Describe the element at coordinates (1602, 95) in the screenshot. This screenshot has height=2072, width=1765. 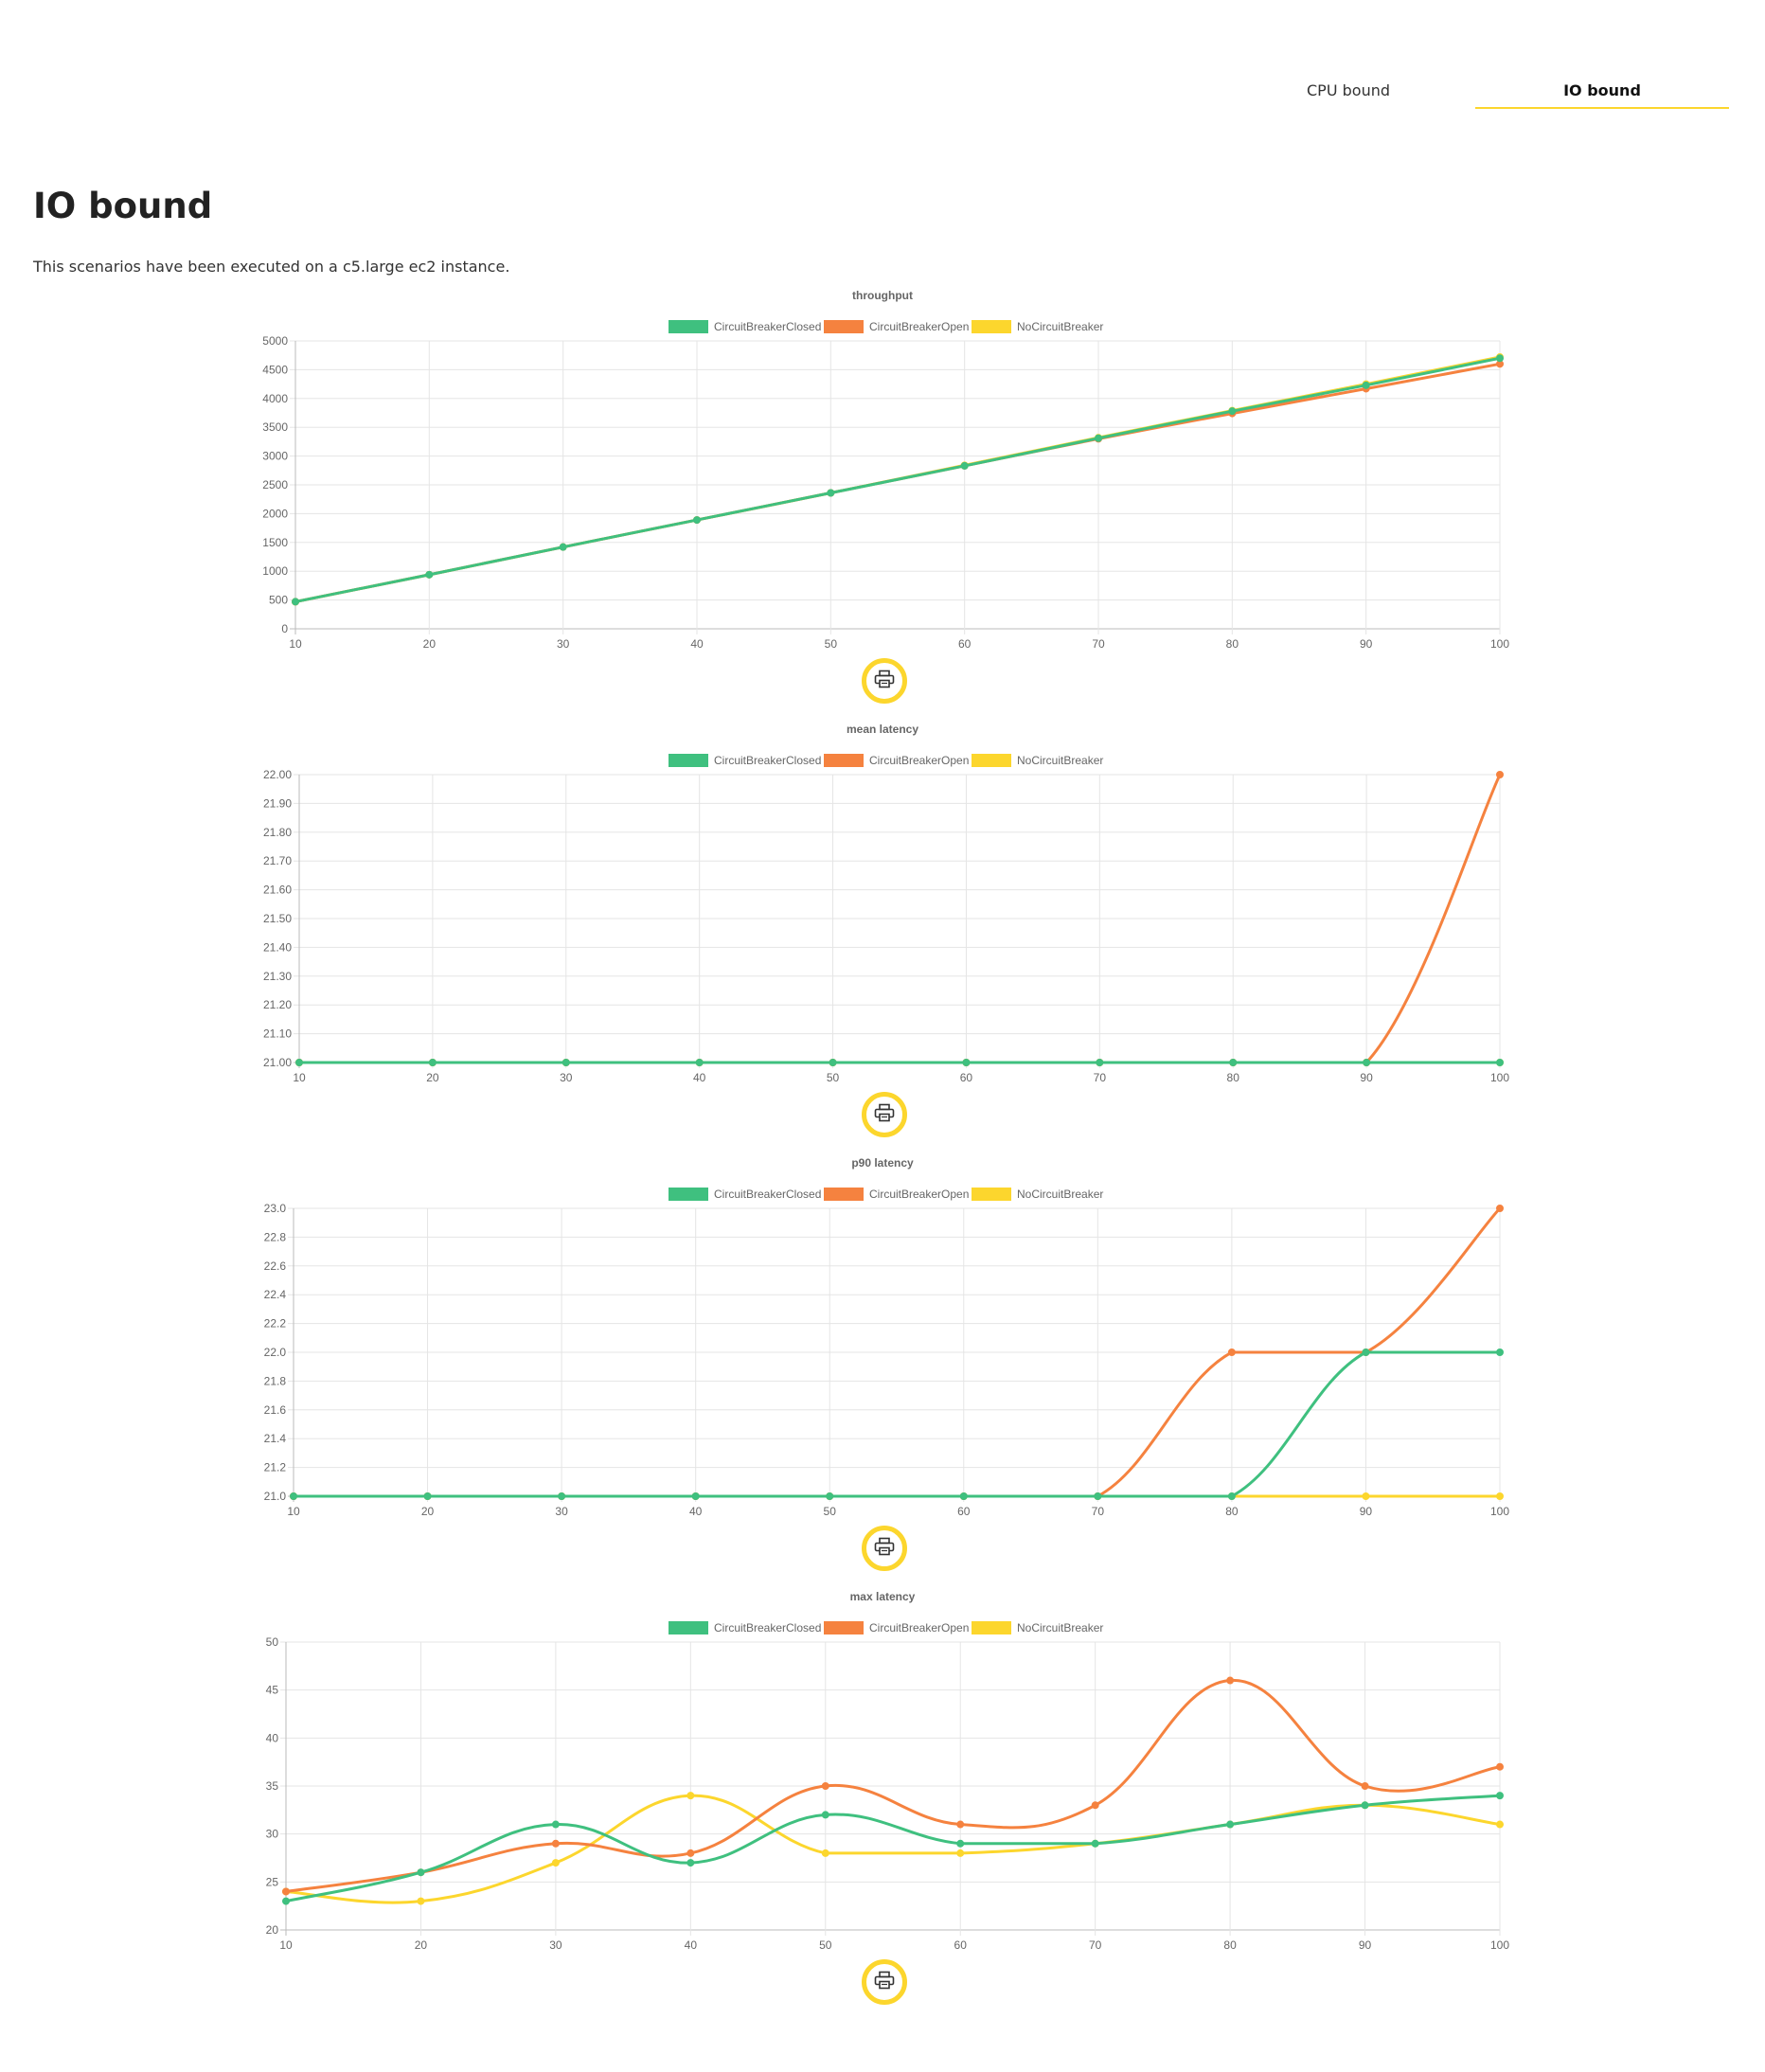
I see `tab-io-bound: IO bound` at that location.